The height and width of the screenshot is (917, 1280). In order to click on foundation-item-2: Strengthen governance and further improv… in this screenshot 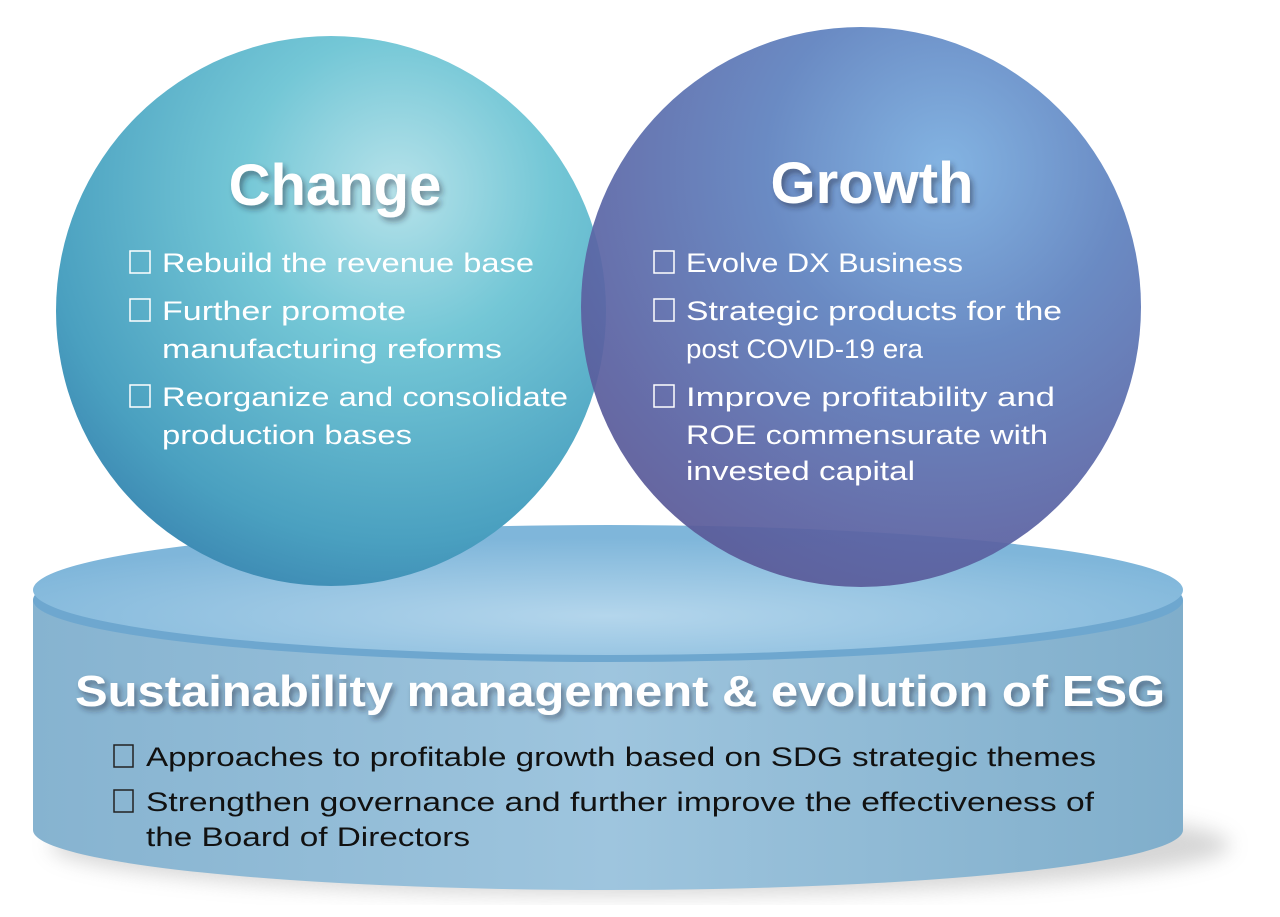, I will do `click(620, 802)`.